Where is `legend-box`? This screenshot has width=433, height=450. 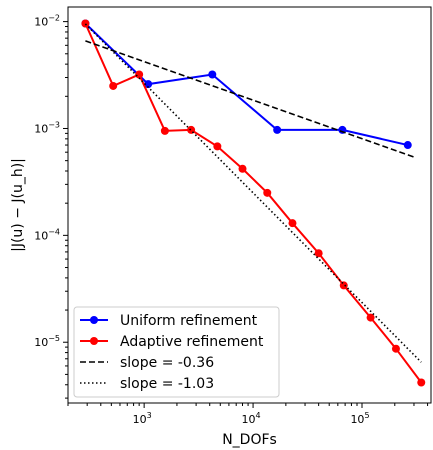 legend-box is located at coordinates (176, 352).